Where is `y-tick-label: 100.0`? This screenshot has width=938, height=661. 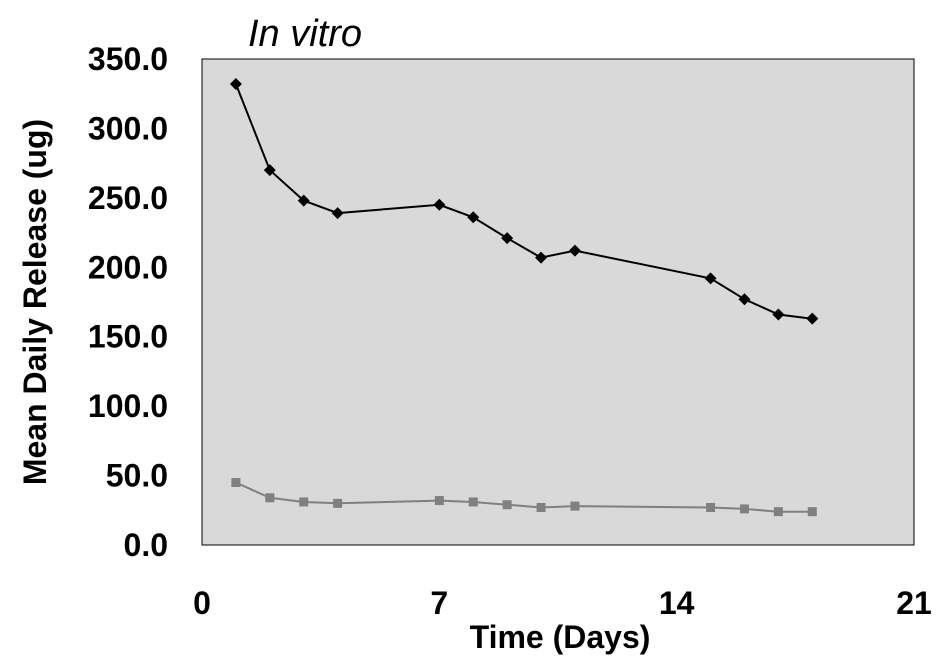
y-tick-label: 100.0 is located at coordinates (128, 406).